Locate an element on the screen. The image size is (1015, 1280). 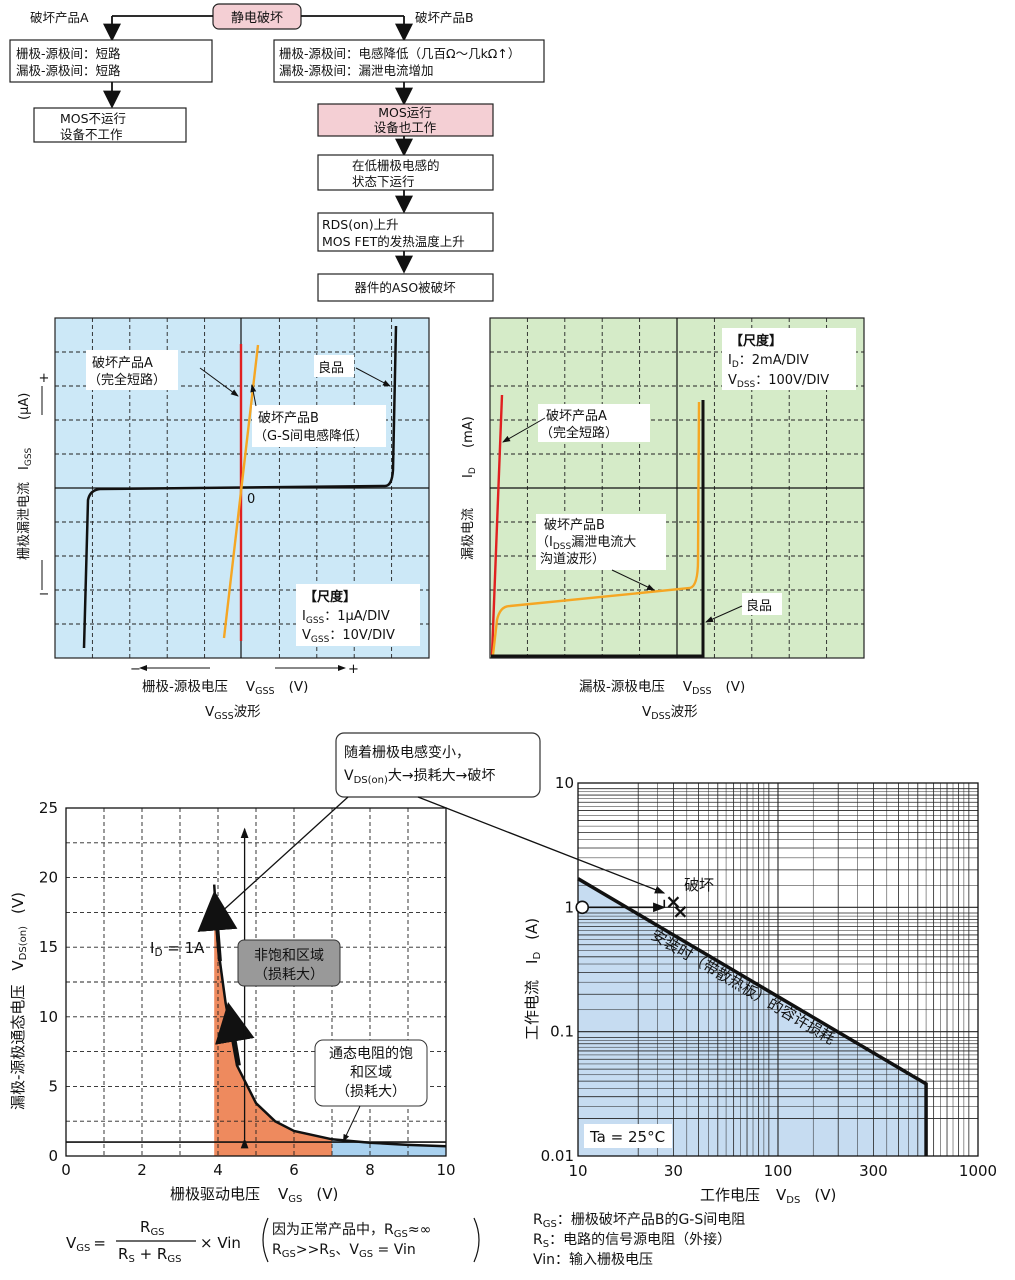
top-callout-box is located at coordinates (438, 765).